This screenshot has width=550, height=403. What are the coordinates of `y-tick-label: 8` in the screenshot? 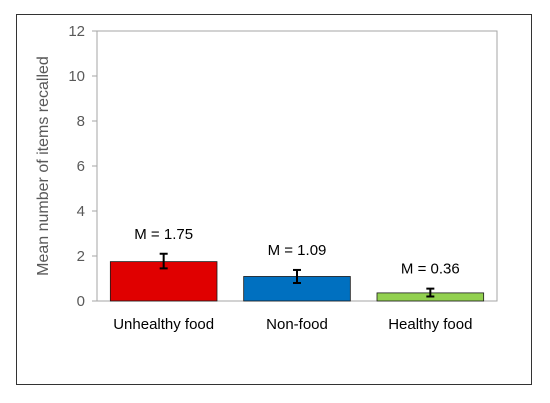 It's located at (81, 121).